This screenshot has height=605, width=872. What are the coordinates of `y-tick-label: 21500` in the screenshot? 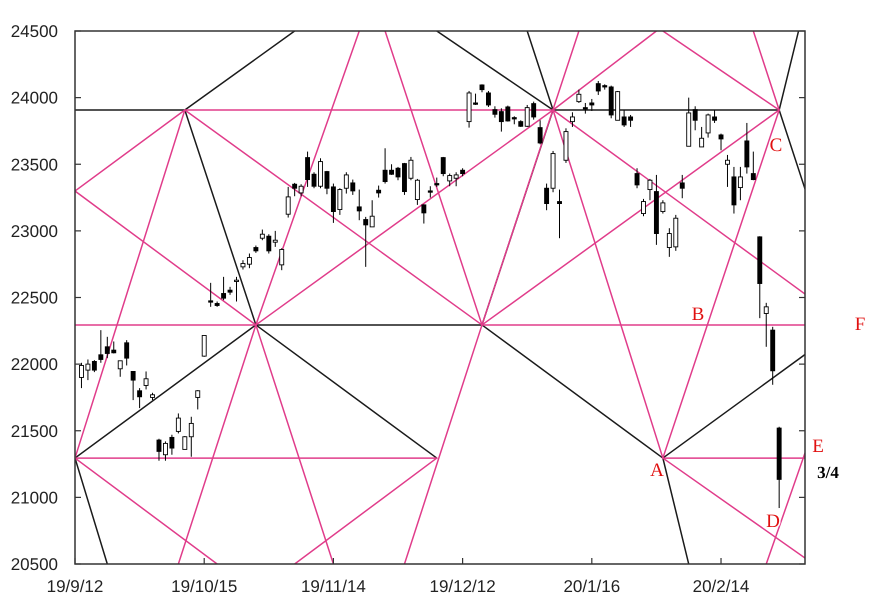 It's located at (34, 431).